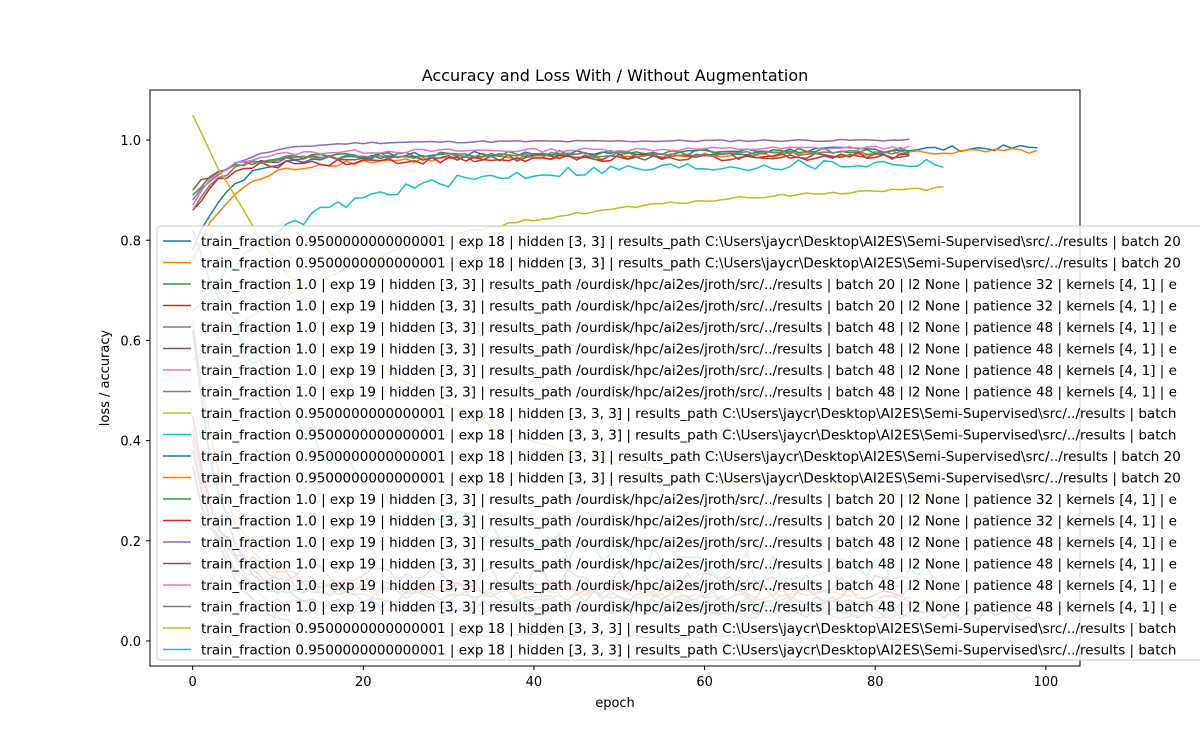 The width and height of the screenshot is (1200, 750). What do you see at coordinates (130, 141) in the screenshot?
I see `y-tick-label: 1.0` at bounding box center [130, 141].